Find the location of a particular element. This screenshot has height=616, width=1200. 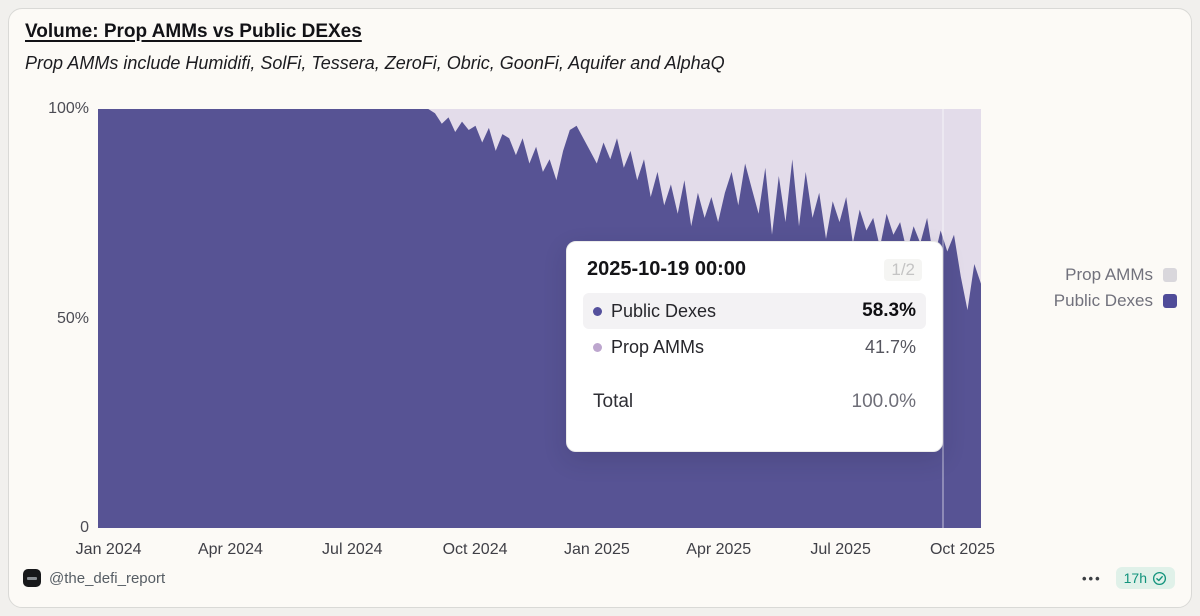

legend-item: Public Dexes is located at coordinates (1115, 301).